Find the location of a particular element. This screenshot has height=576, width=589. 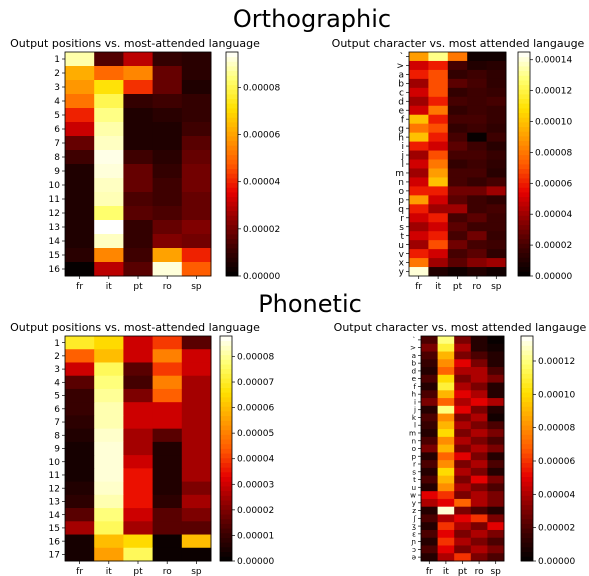

x-tick-label: fr is located at coordinates (418, 287).